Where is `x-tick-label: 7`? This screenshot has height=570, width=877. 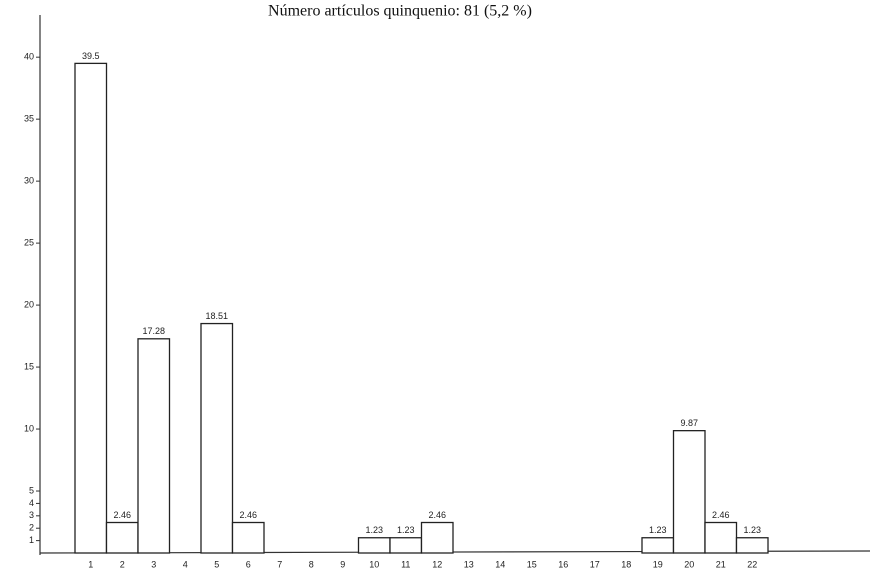 x-tick-label: 7 is located at coordinates (279, 564).